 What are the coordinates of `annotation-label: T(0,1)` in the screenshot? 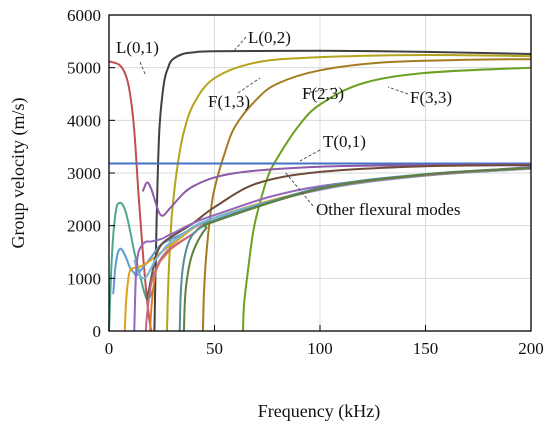 It's located at (344, 141).